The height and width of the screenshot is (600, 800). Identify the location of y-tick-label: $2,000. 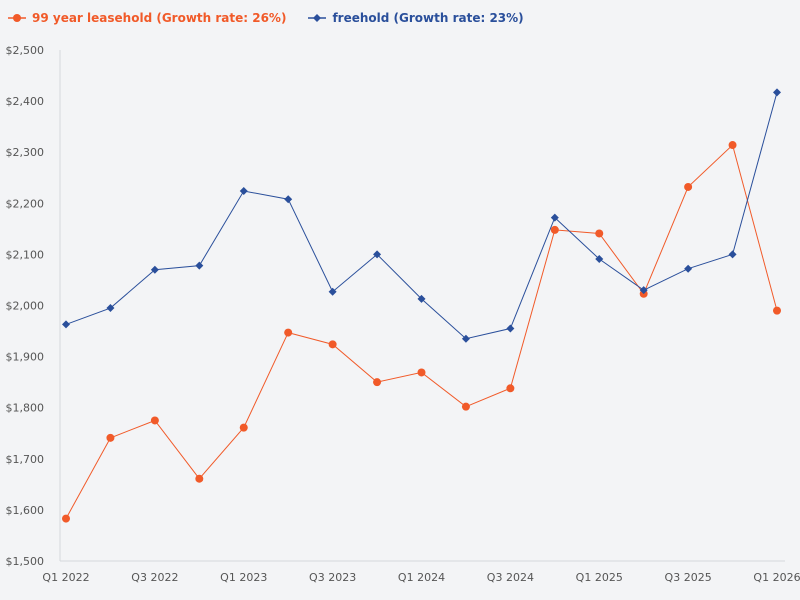
(25, 306).